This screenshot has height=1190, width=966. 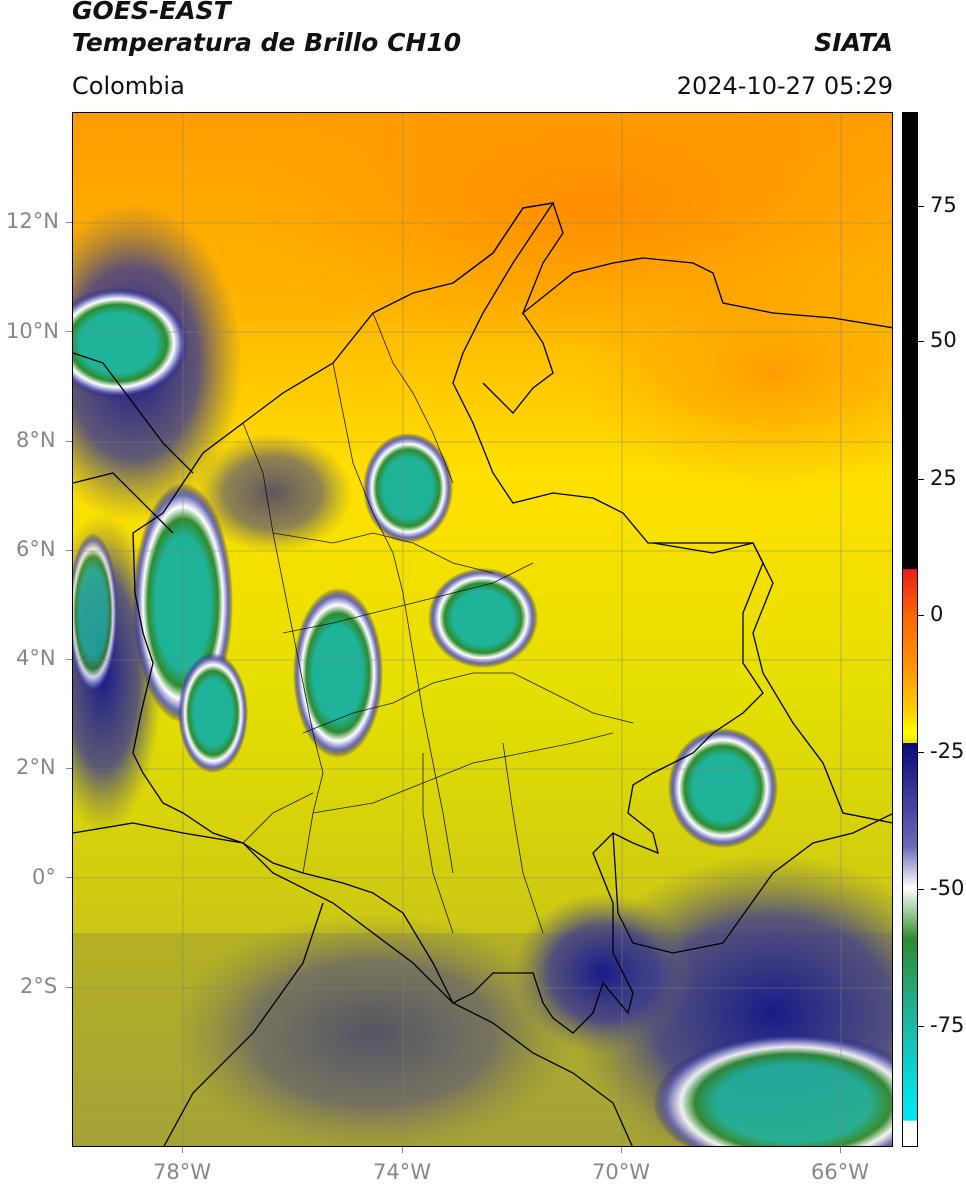 I want to click on lat-label-2s: 2°S, so click(x=39, y=986).